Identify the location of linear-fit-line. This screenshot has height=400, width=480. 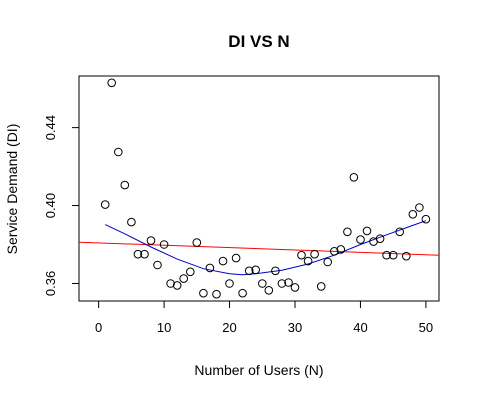
(259, 248).